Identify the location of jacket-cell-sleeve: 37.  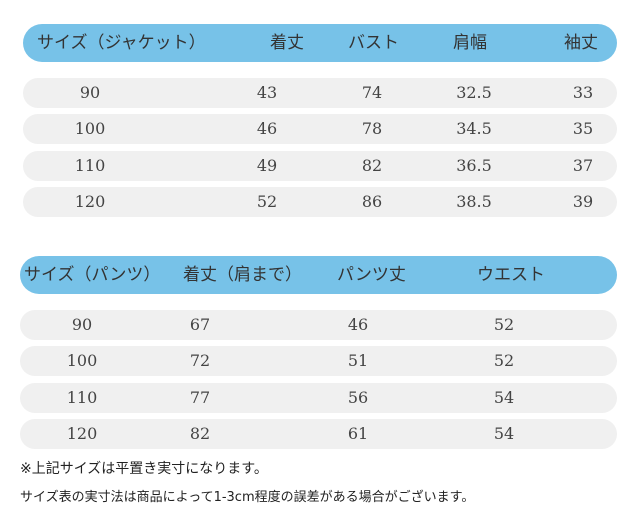
(583, 165).